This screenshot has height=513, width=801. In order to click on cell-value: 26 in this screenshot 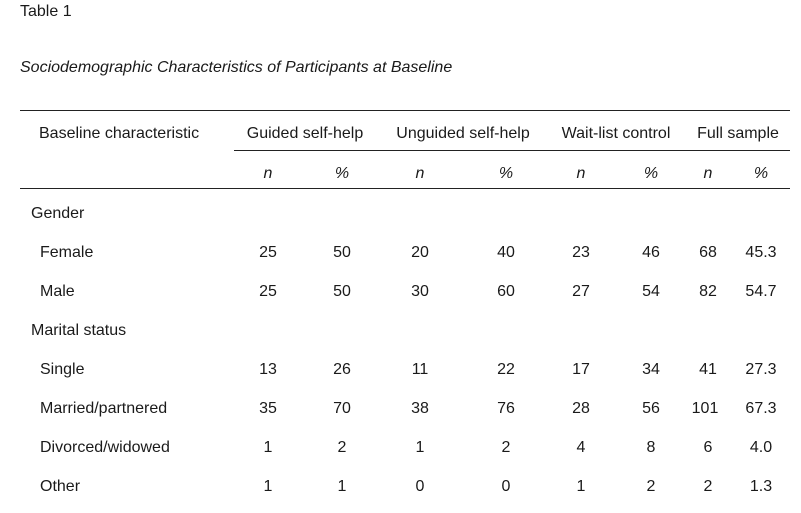, I will do `click(342, 369)`.